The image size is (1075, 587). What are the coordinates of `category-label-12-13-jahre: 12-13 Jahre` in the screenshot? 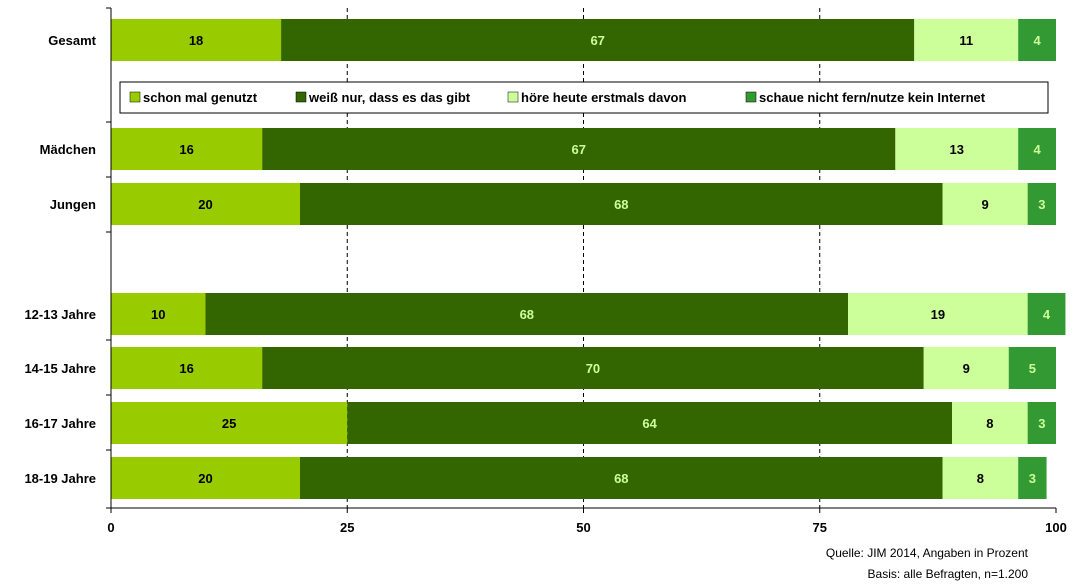 It's located at (60, 314).